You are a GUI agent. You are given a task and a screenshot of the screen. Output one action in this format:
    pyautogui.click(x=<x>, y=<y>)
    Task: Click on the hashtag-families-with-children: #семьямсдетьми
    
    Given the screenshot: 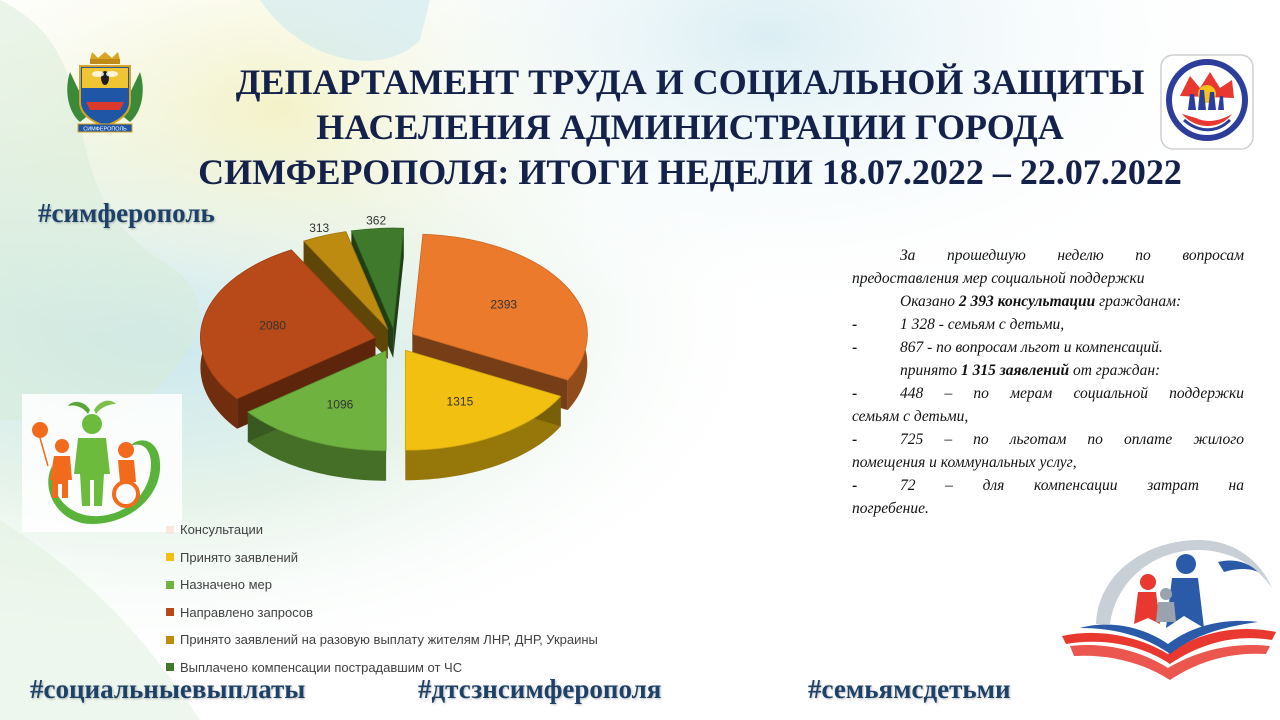 What is the action you would take?
    pyautogui.click(x=909, y=689)
    